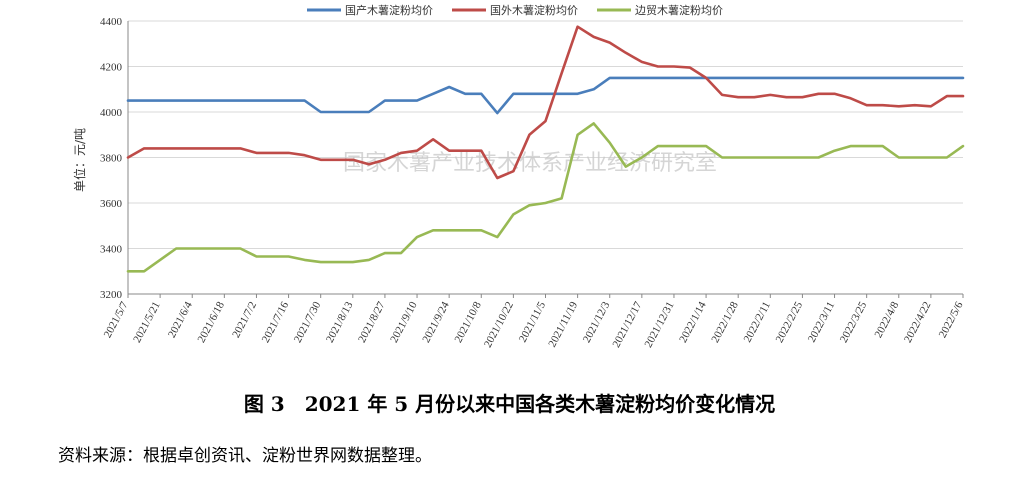  I want to click on y-tick-labels: 3200 3400 3600 3800 4000 4200 4400, so click(111, 158).